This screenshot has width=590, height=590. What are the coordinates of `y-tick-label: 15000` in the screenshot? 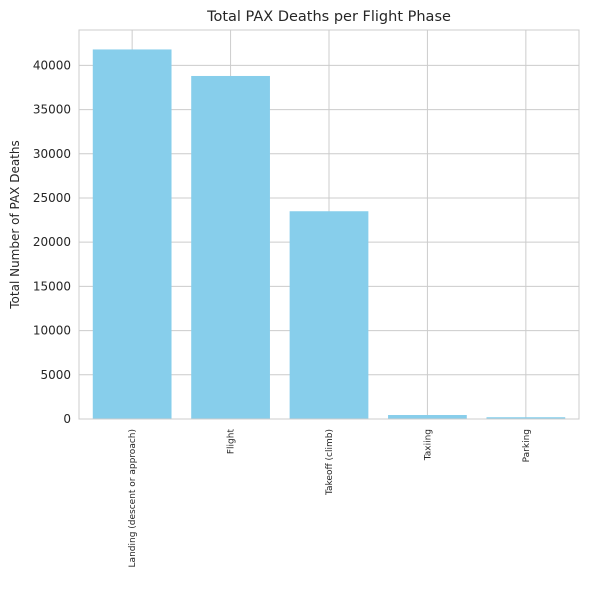 It's located at (52, 286).